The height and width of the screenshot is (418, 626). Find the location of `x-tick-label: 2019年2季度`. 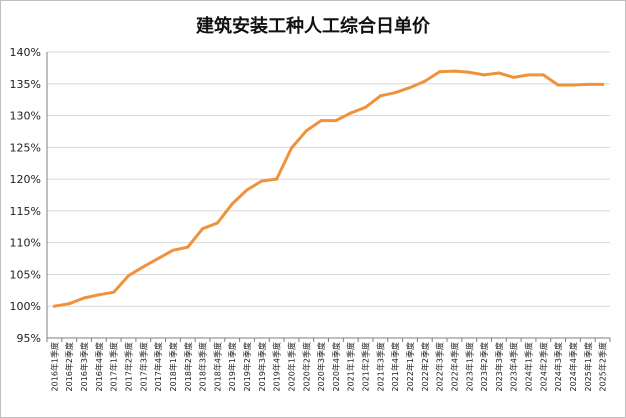

x-tick-label: 2019年2季度 is located at coordinates (247, 366).